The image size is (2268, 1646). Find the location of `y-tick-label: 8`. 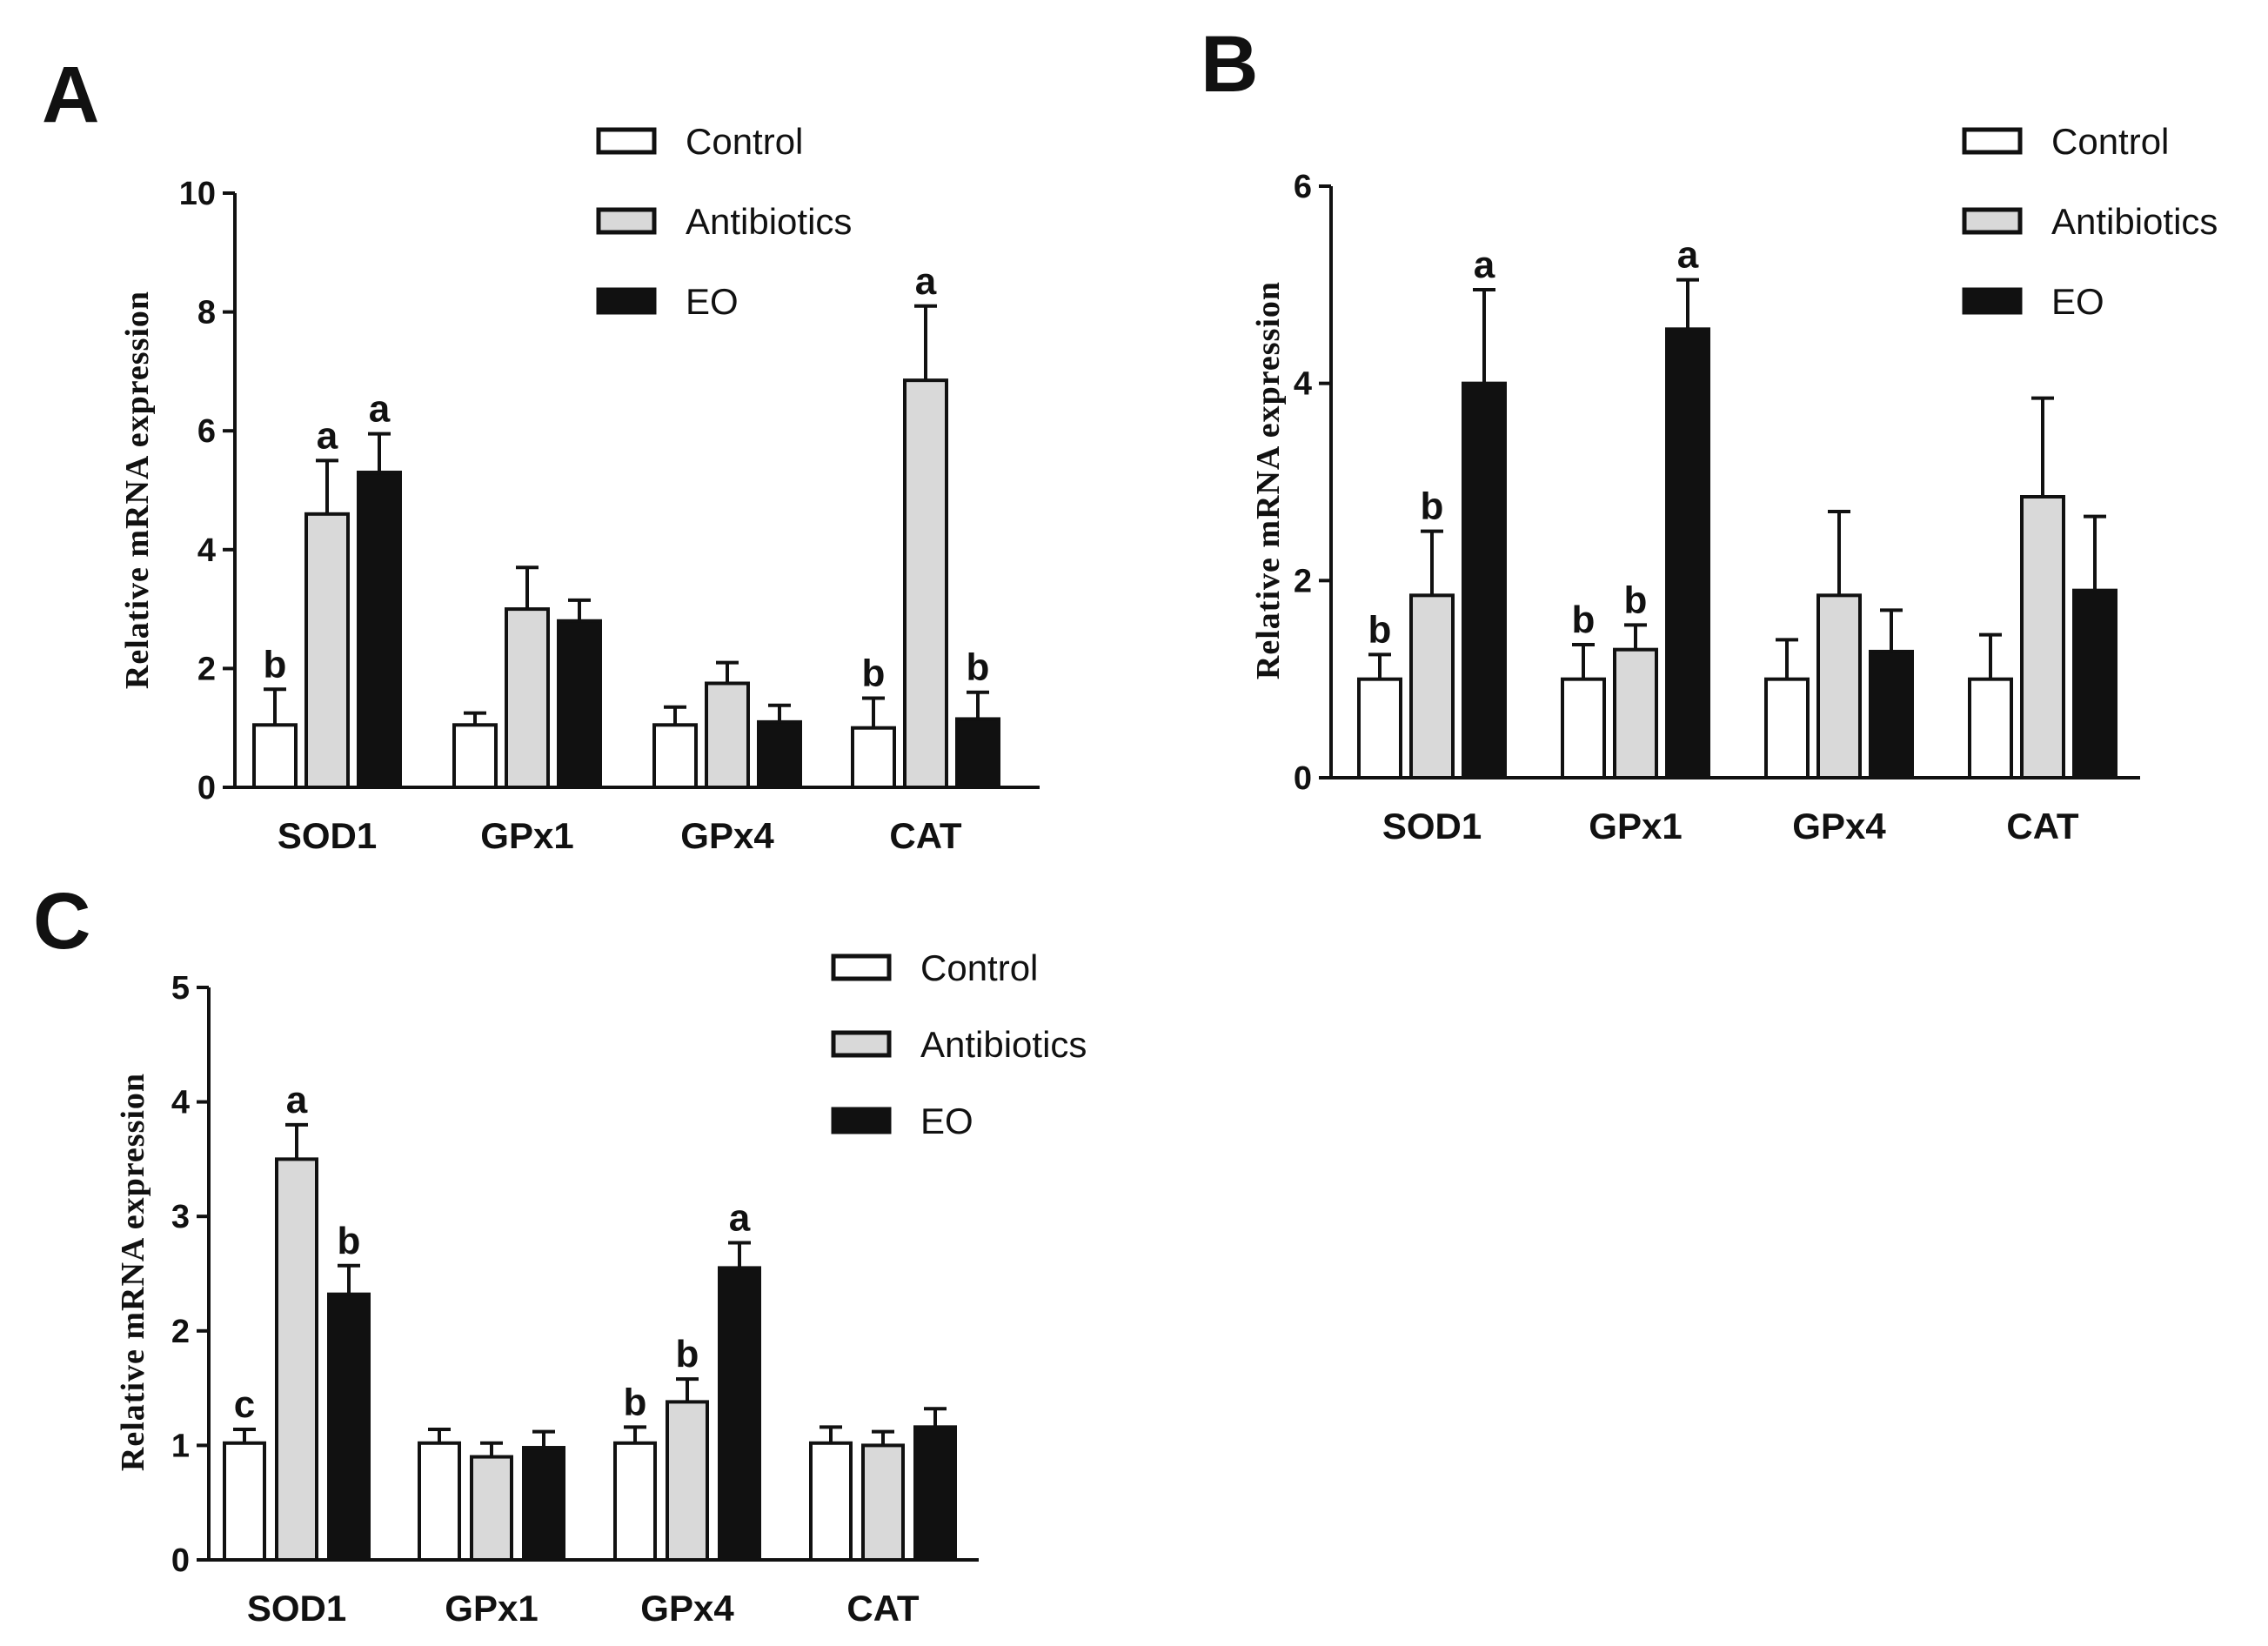

y-tick-label: 8 is located at coordinates (207, 313).